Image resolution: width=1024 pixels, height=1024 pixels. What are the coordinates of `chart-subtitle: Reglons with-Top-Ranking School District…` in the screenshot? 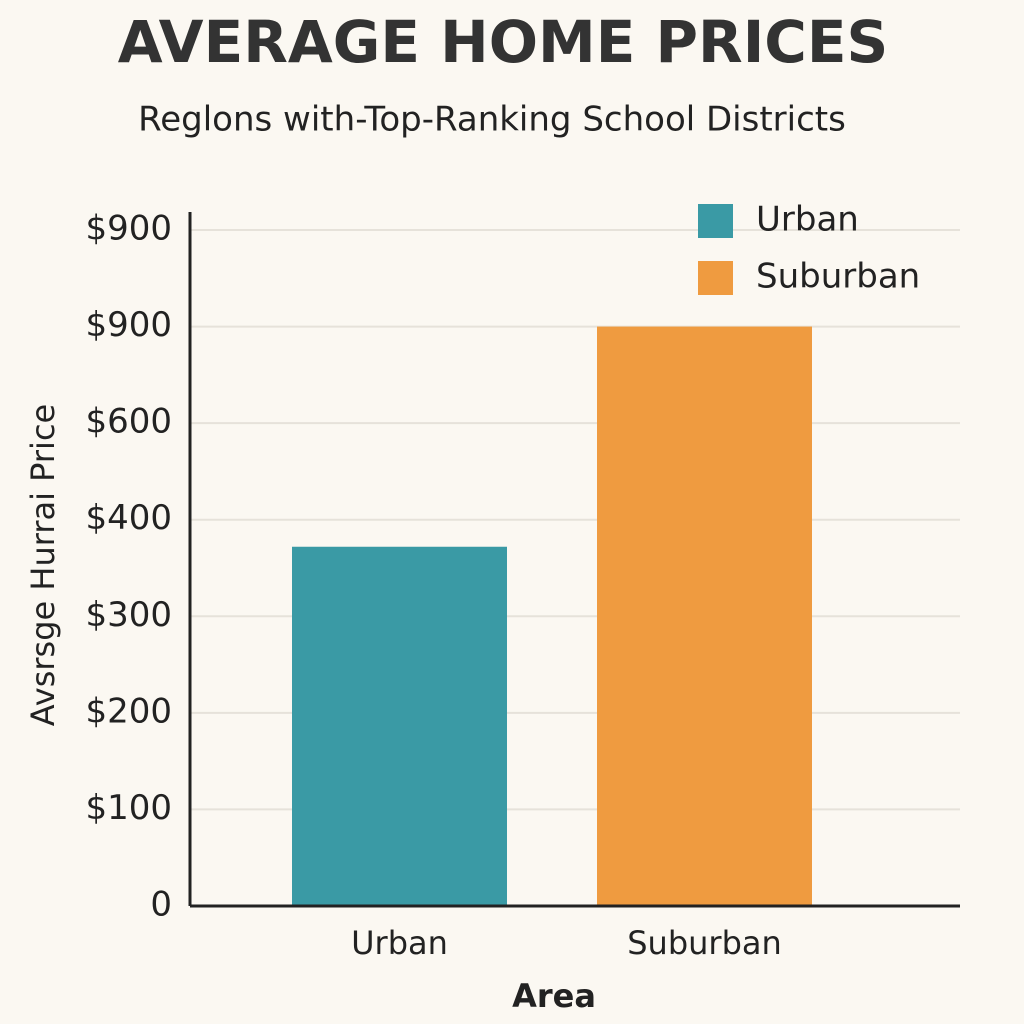 It's located at (492, 120).